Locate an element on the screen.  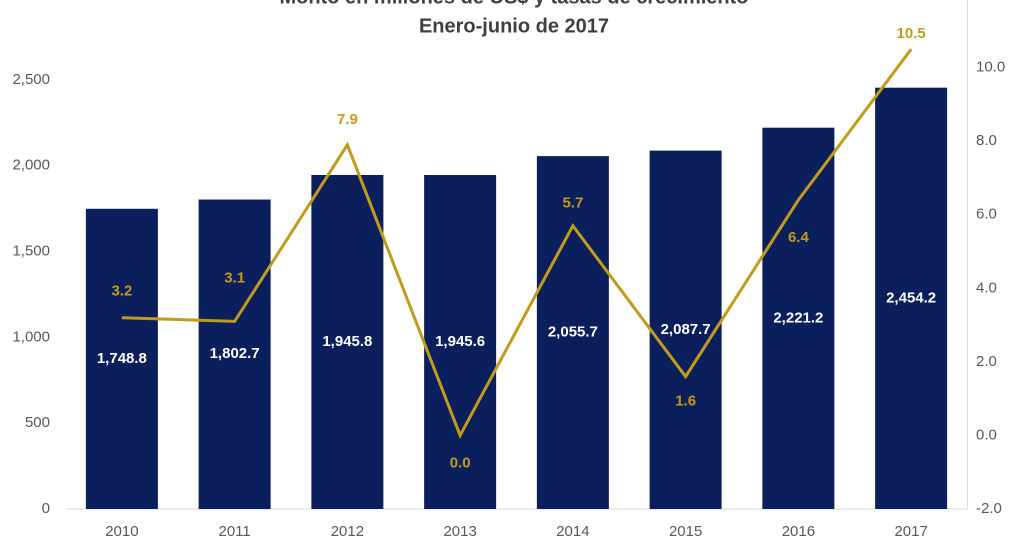
bar-value-label: 2,221.2 is located at coordinates (798, 317).